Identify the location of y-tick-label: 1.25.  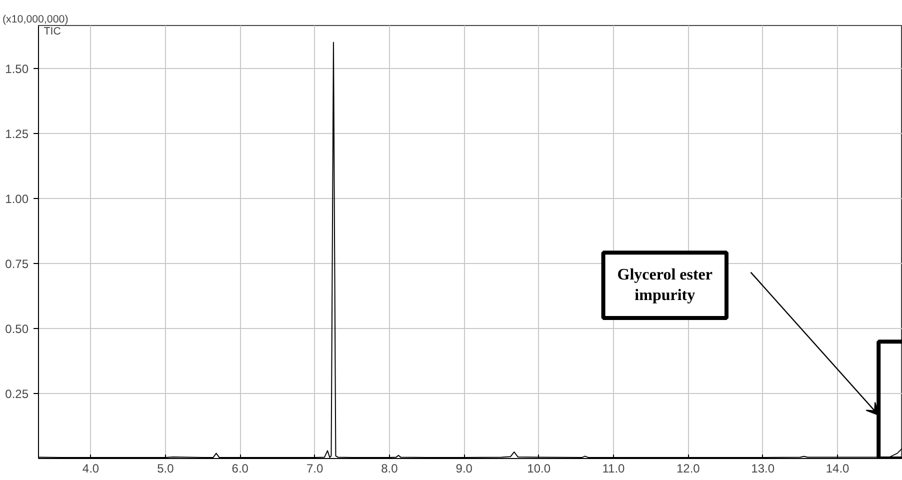
(17, 133).